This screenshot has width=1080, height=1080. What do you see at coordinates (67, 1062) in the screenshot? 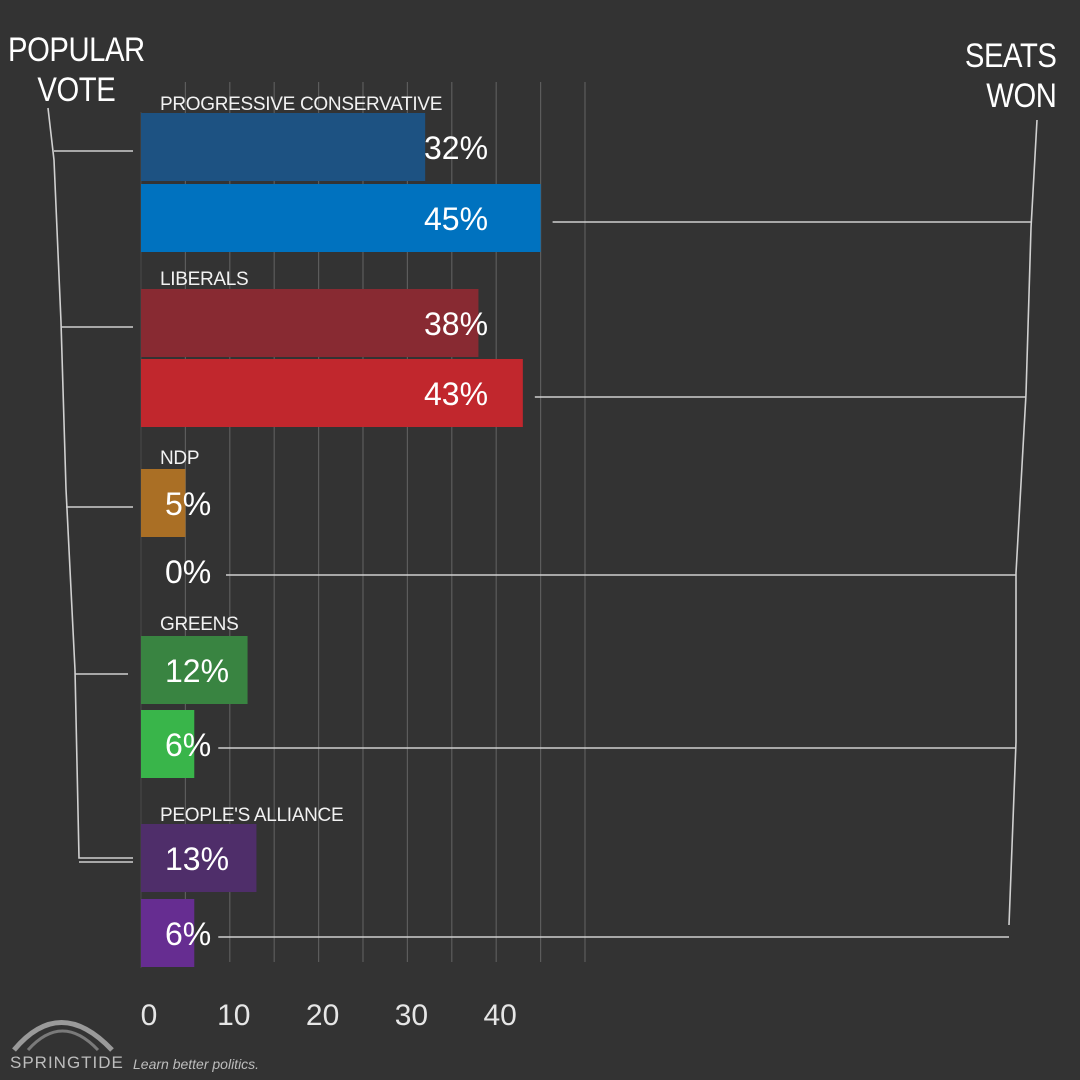
I see `footer-brand: SPRINGTIDE` at bounding box center [67, 1062].